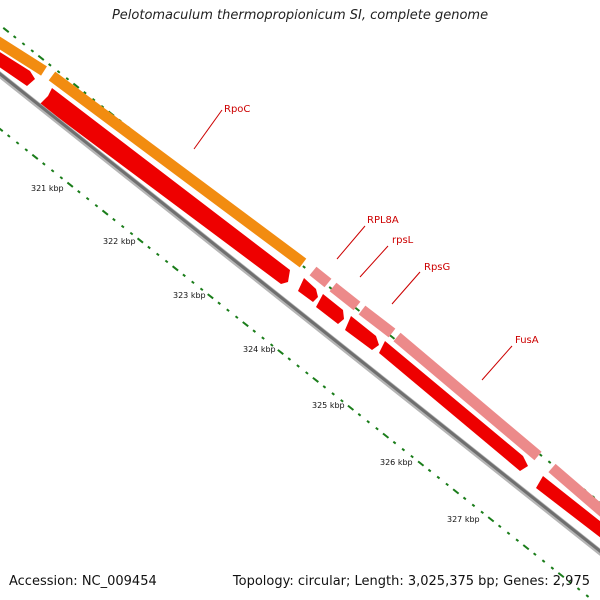  I want to click on rpoc-leader, so click(208, 129).